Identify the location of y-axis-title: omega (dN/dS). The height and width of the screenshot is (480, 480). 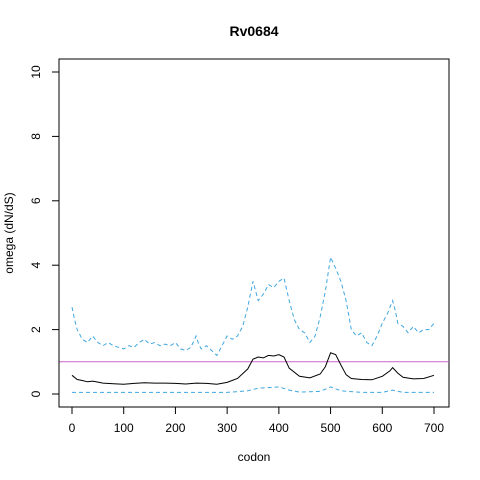
(9, 232).